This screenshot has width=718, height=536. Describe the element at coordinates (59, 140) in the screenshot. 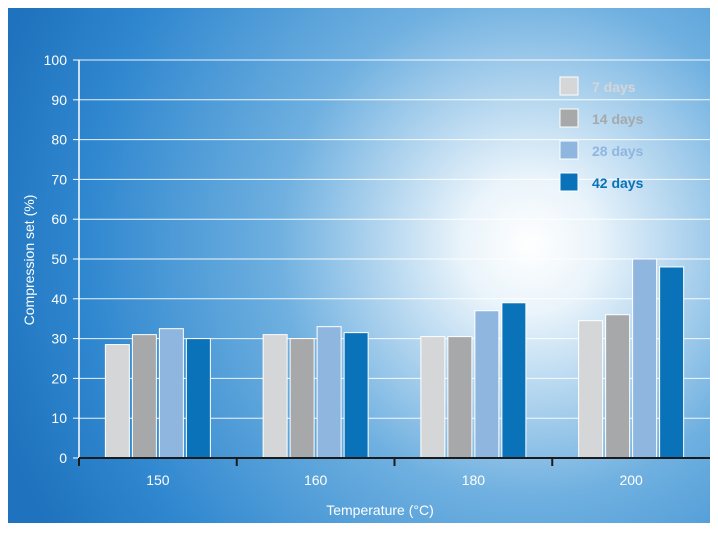

I see `y-tick-label: 80` at that location.